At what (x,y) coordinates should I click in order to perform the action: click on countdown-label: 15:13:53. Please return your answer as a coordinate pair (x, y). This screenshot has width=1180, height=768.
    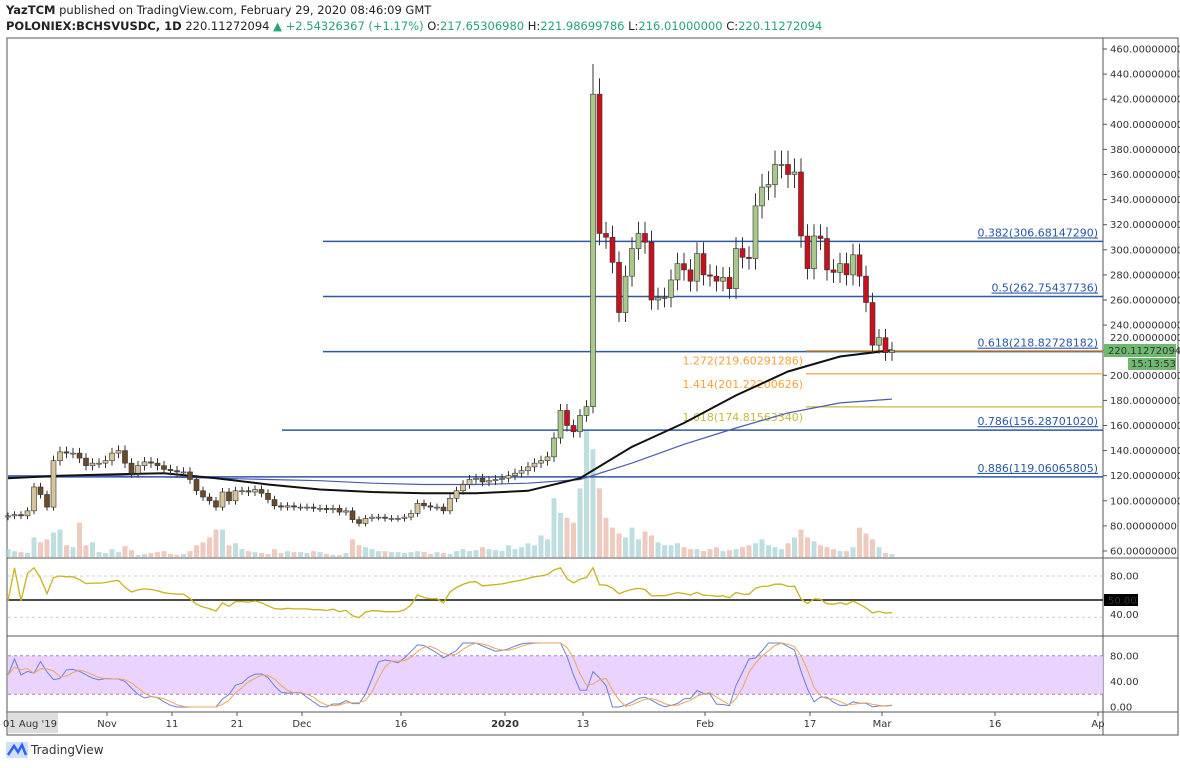
    Looking at the image, I should click on (1153, 364).